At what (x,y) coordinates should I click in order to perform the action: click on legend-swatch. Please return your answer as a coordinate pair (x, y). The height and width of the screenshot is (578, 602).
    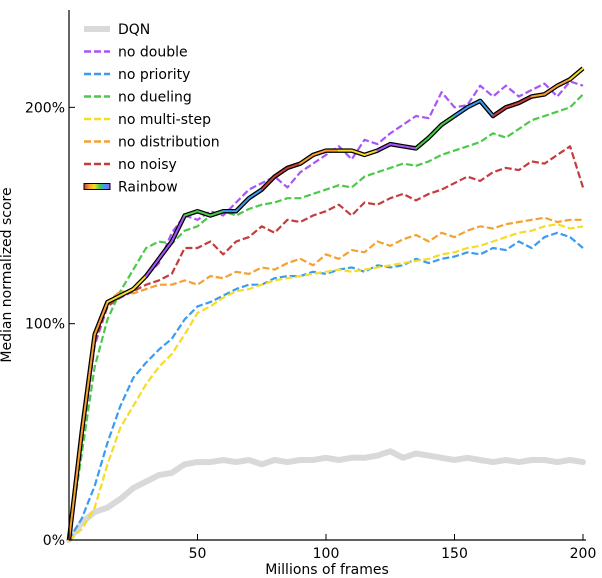
    Looking at the image, I should click on (97, 186).